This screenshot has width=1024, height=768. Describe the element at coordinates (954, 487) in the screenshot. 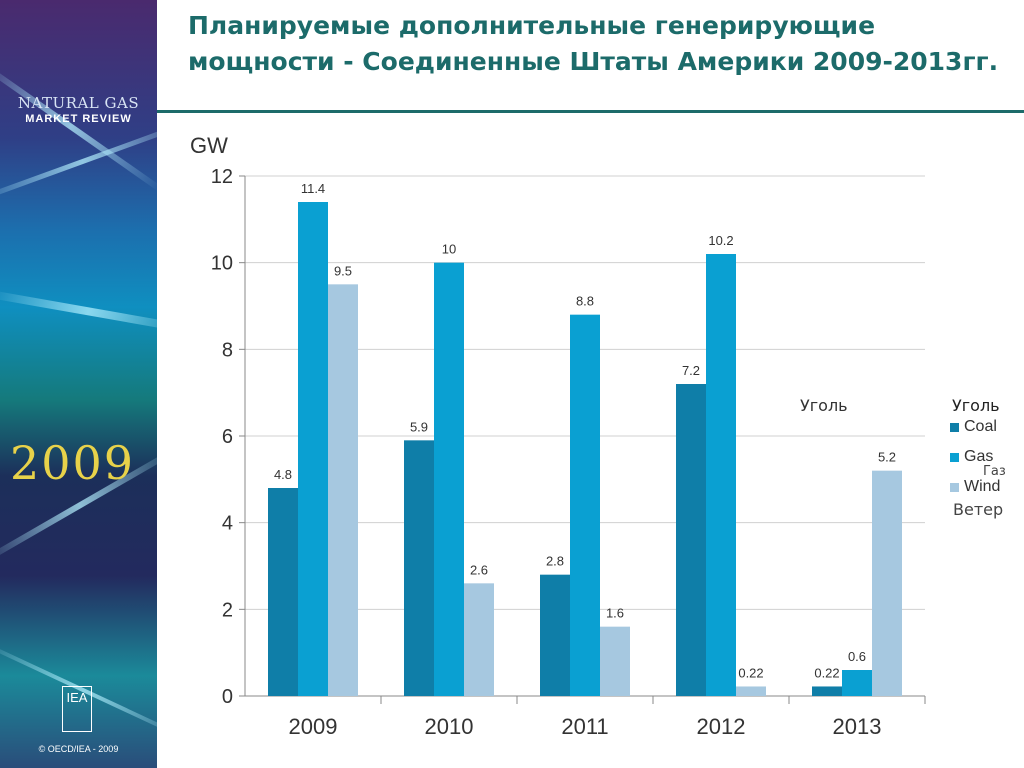

I see `legend-swatch-wind` at that location.